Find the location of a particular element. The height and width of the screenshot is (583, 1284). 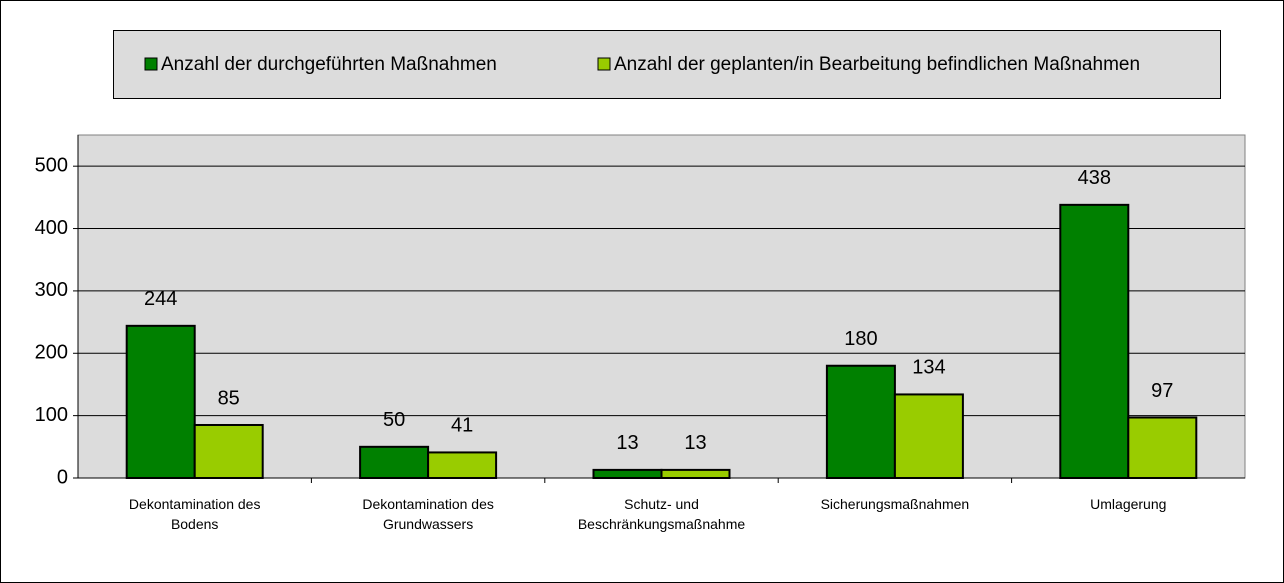

x-tick-label: Sicherungsmaßnahmen is located at coordinates (895, 504).